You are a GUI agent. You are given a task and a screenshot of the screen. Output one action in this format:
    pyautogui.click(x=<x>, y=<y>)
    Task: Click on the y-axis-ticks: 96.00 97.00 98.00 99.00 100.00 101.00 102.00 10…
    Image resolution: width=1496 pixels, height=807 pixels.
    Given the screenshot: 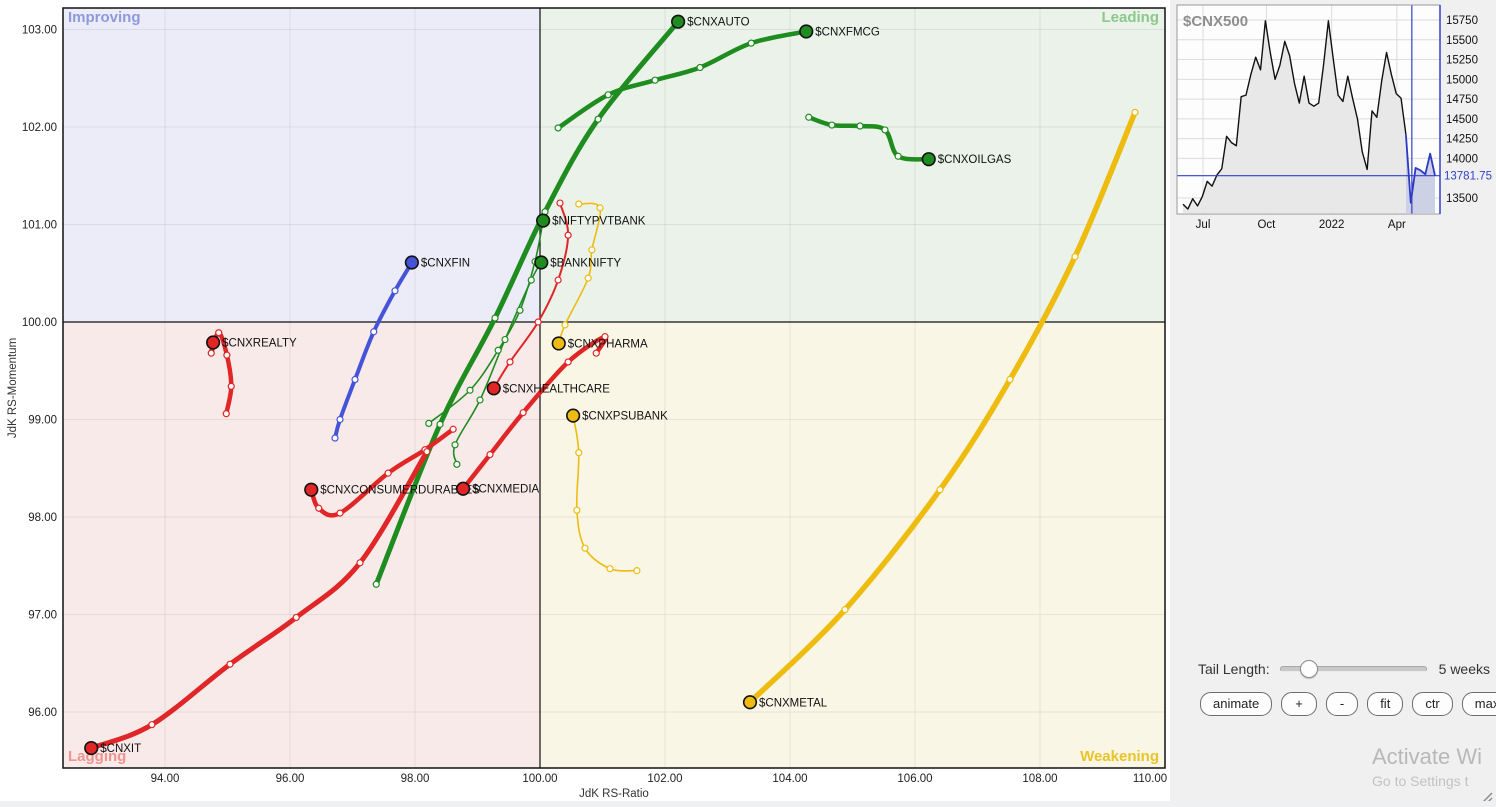 What is the action you would take?
    pyautogui.click(x=39, y=372)
    